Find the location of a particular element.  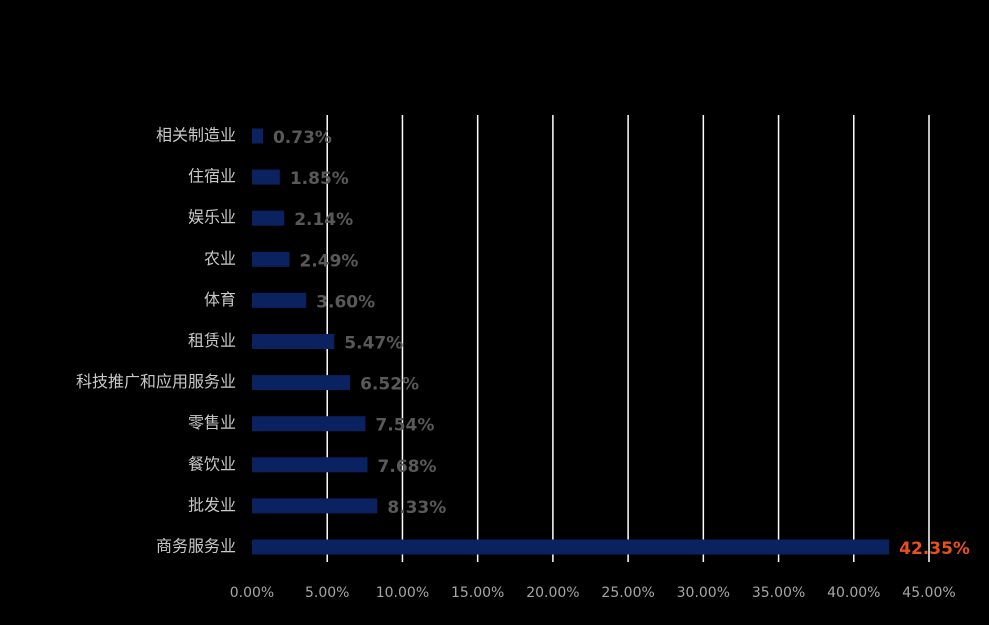

value-label: 42.35% is located at coordinates (934, 549).